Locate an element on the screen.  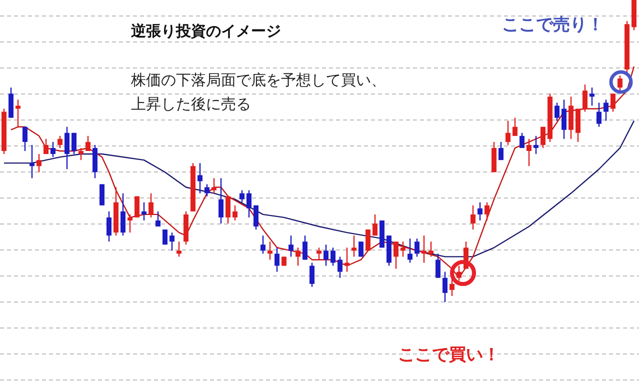
annotation: ここで売り！ is located at coordinates (553, 25).